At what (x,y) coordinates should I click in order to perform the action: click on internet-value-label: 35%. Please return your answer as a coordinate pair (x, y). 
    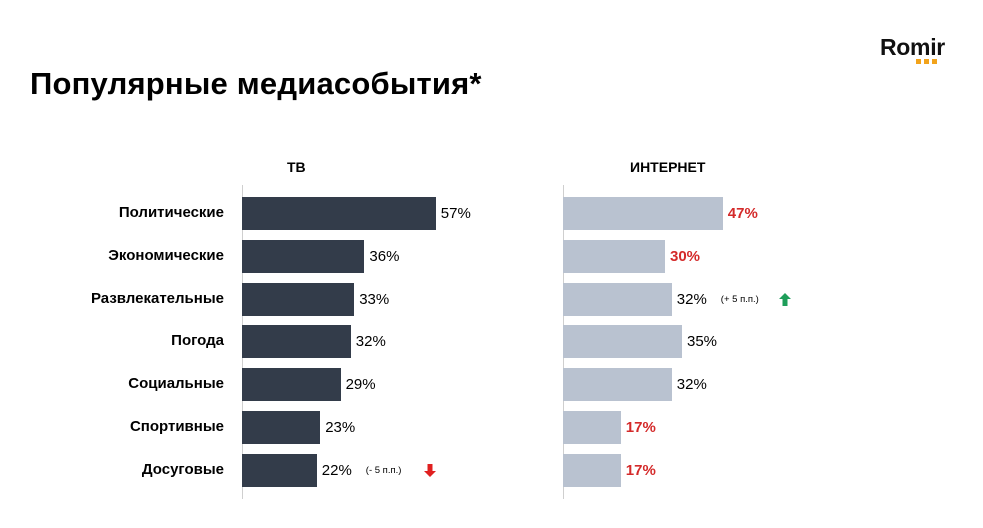
    Looking at the image, I should click on (702, 342).